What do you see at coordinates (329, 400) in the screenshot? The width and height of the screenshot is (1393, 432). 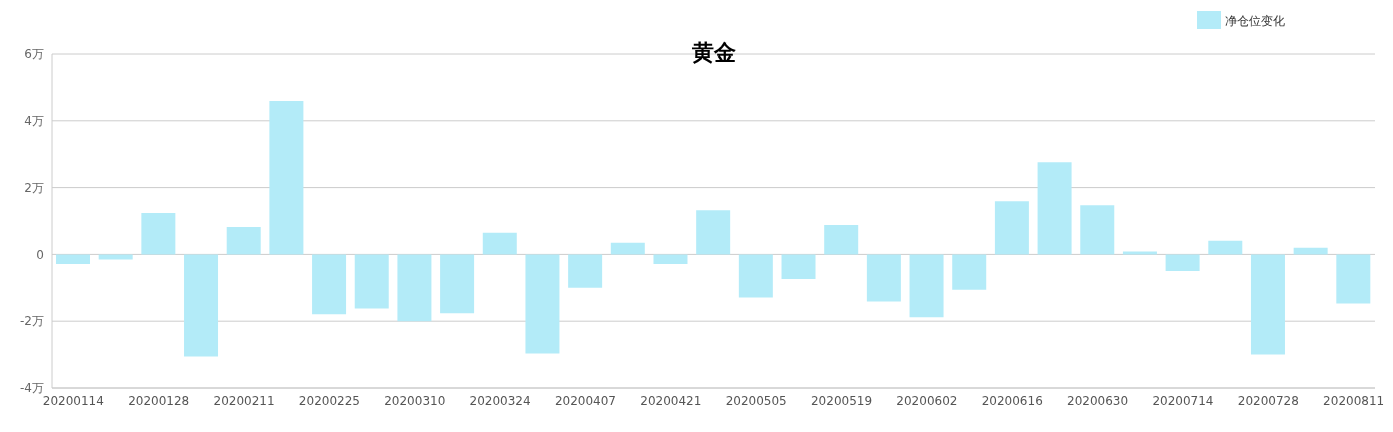 I see `x-tick-label: 20200225` at bounding box center [329, 400].